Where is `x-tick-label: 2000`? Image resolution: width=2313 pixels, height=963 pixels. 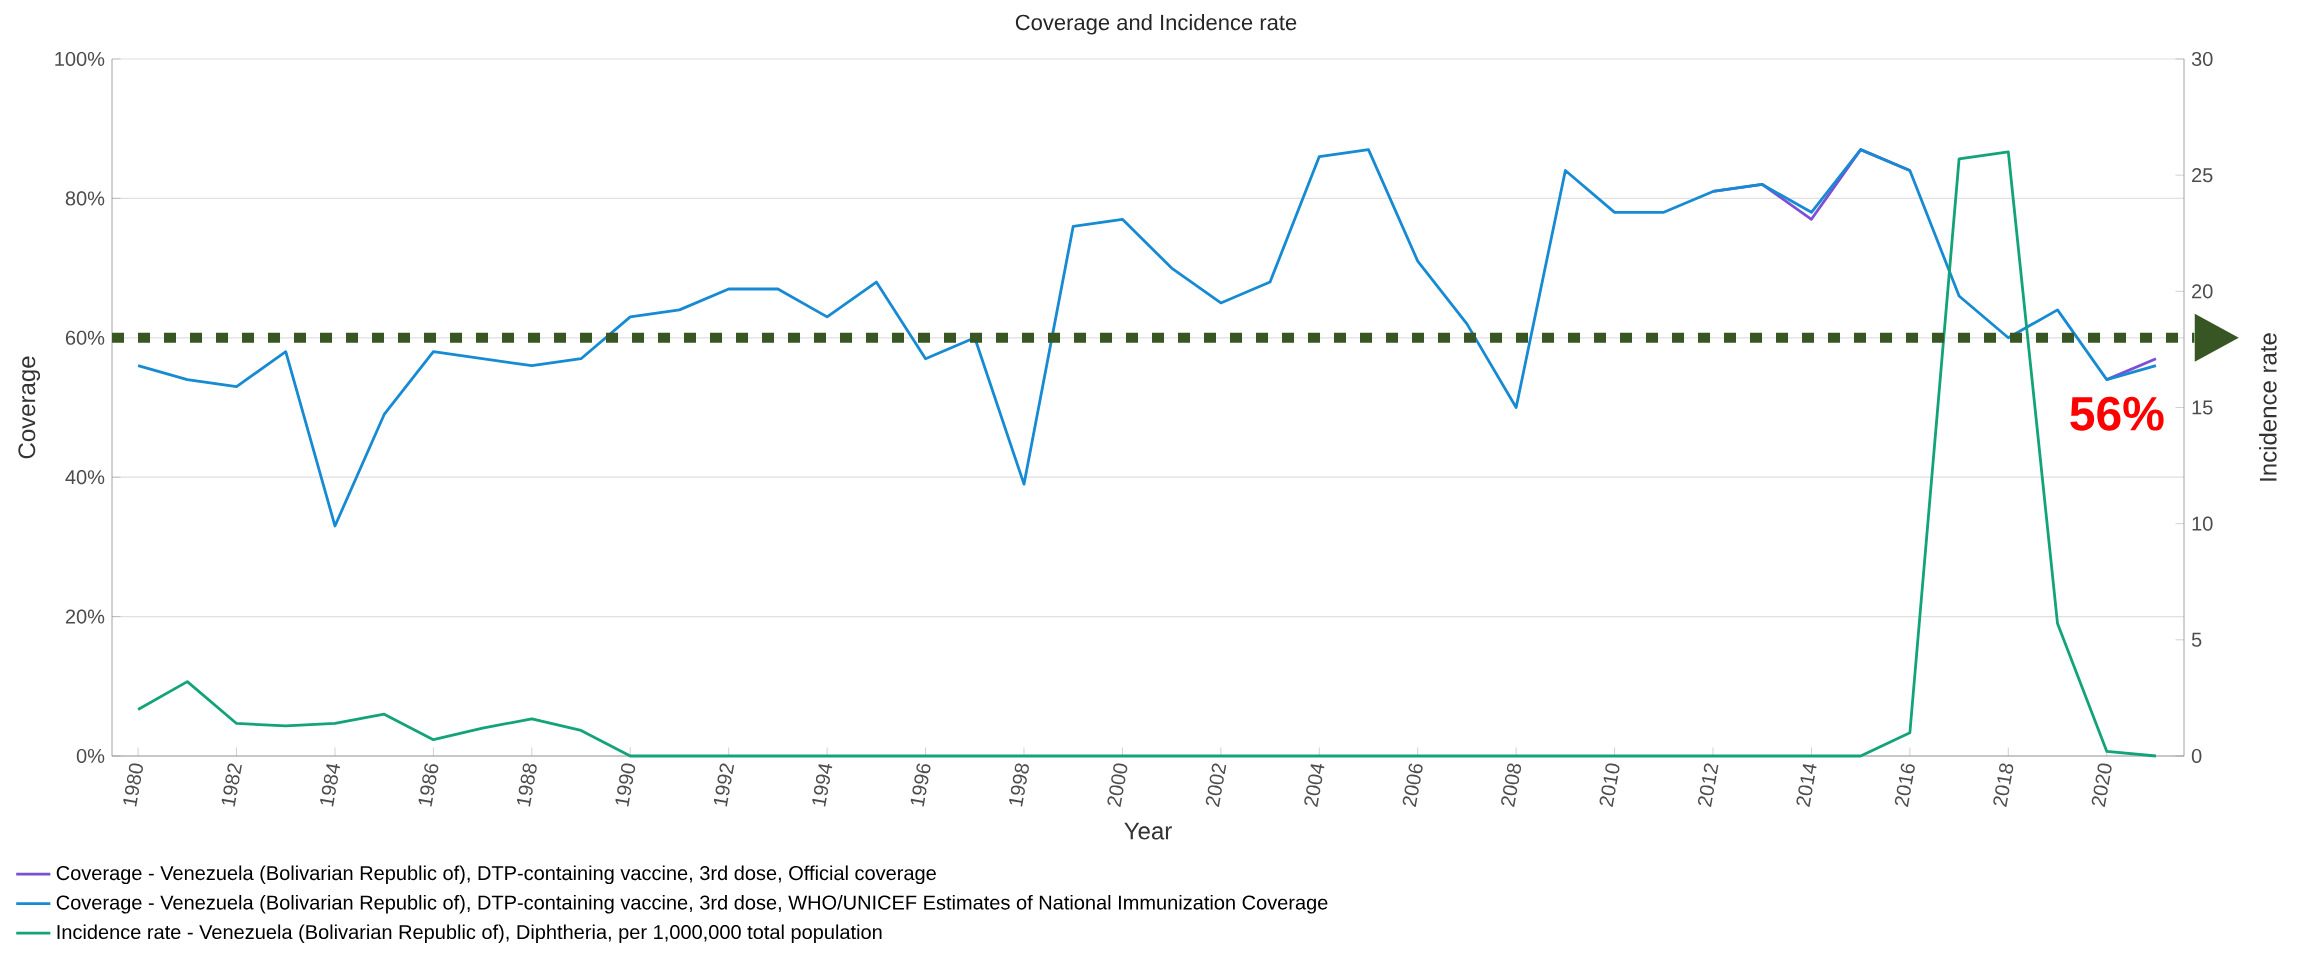
x-tick-label: 2000 is located at coordinates (1117, 785).